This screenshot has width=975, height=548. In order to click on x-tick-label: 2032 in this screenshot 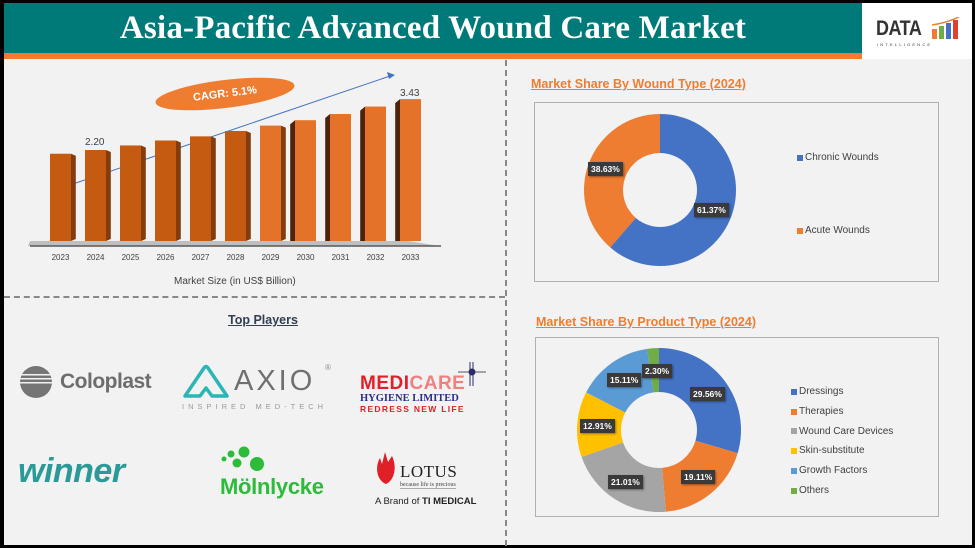, I will do `click(375, 257)`.